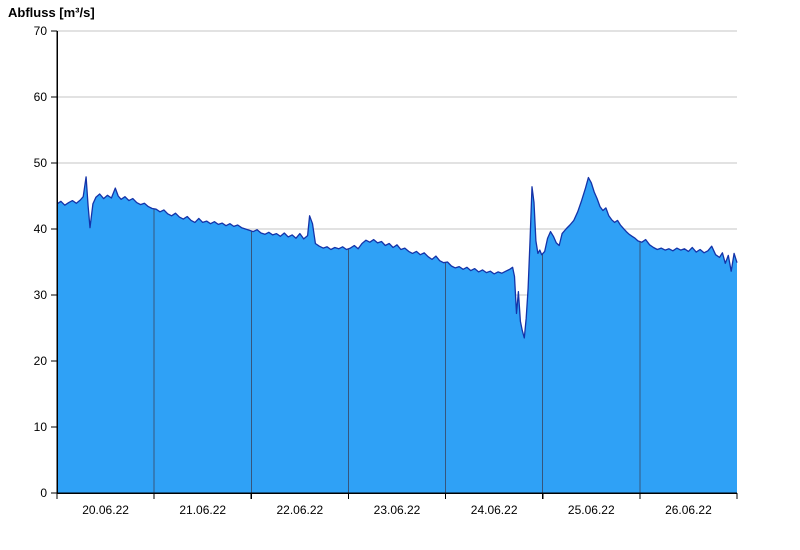  I want to click on x-tick-label: 24.06.22, so click(494, 510).